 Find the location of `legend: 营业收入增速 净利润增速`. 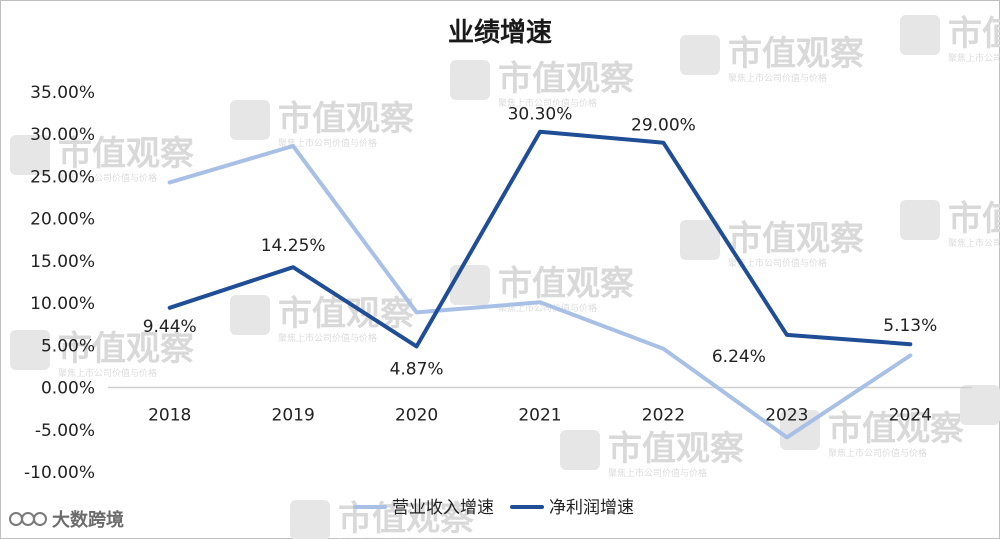

legend: 营业收入增速 净利润增速 is located at coordinates (493, 508).